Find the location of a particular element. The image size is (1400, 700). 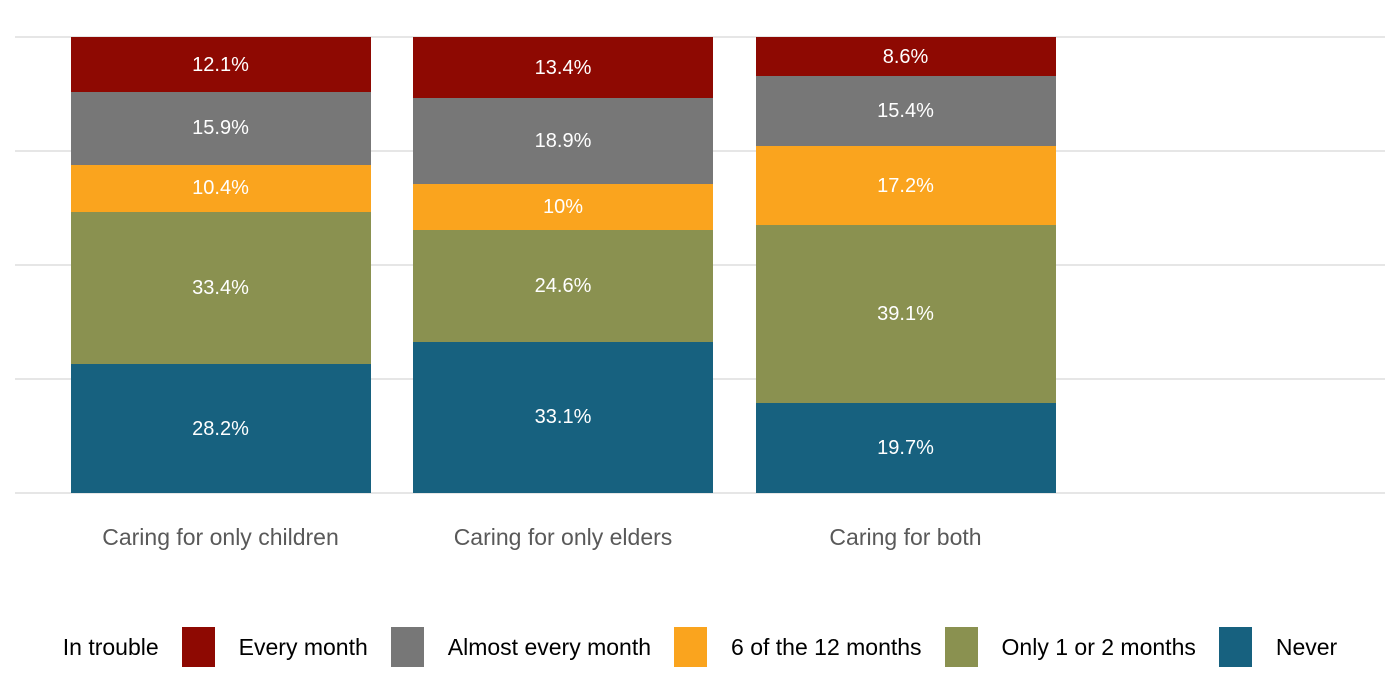

bar-segment-almost-every-month: 18.9% is located at coordinates (563, 141).